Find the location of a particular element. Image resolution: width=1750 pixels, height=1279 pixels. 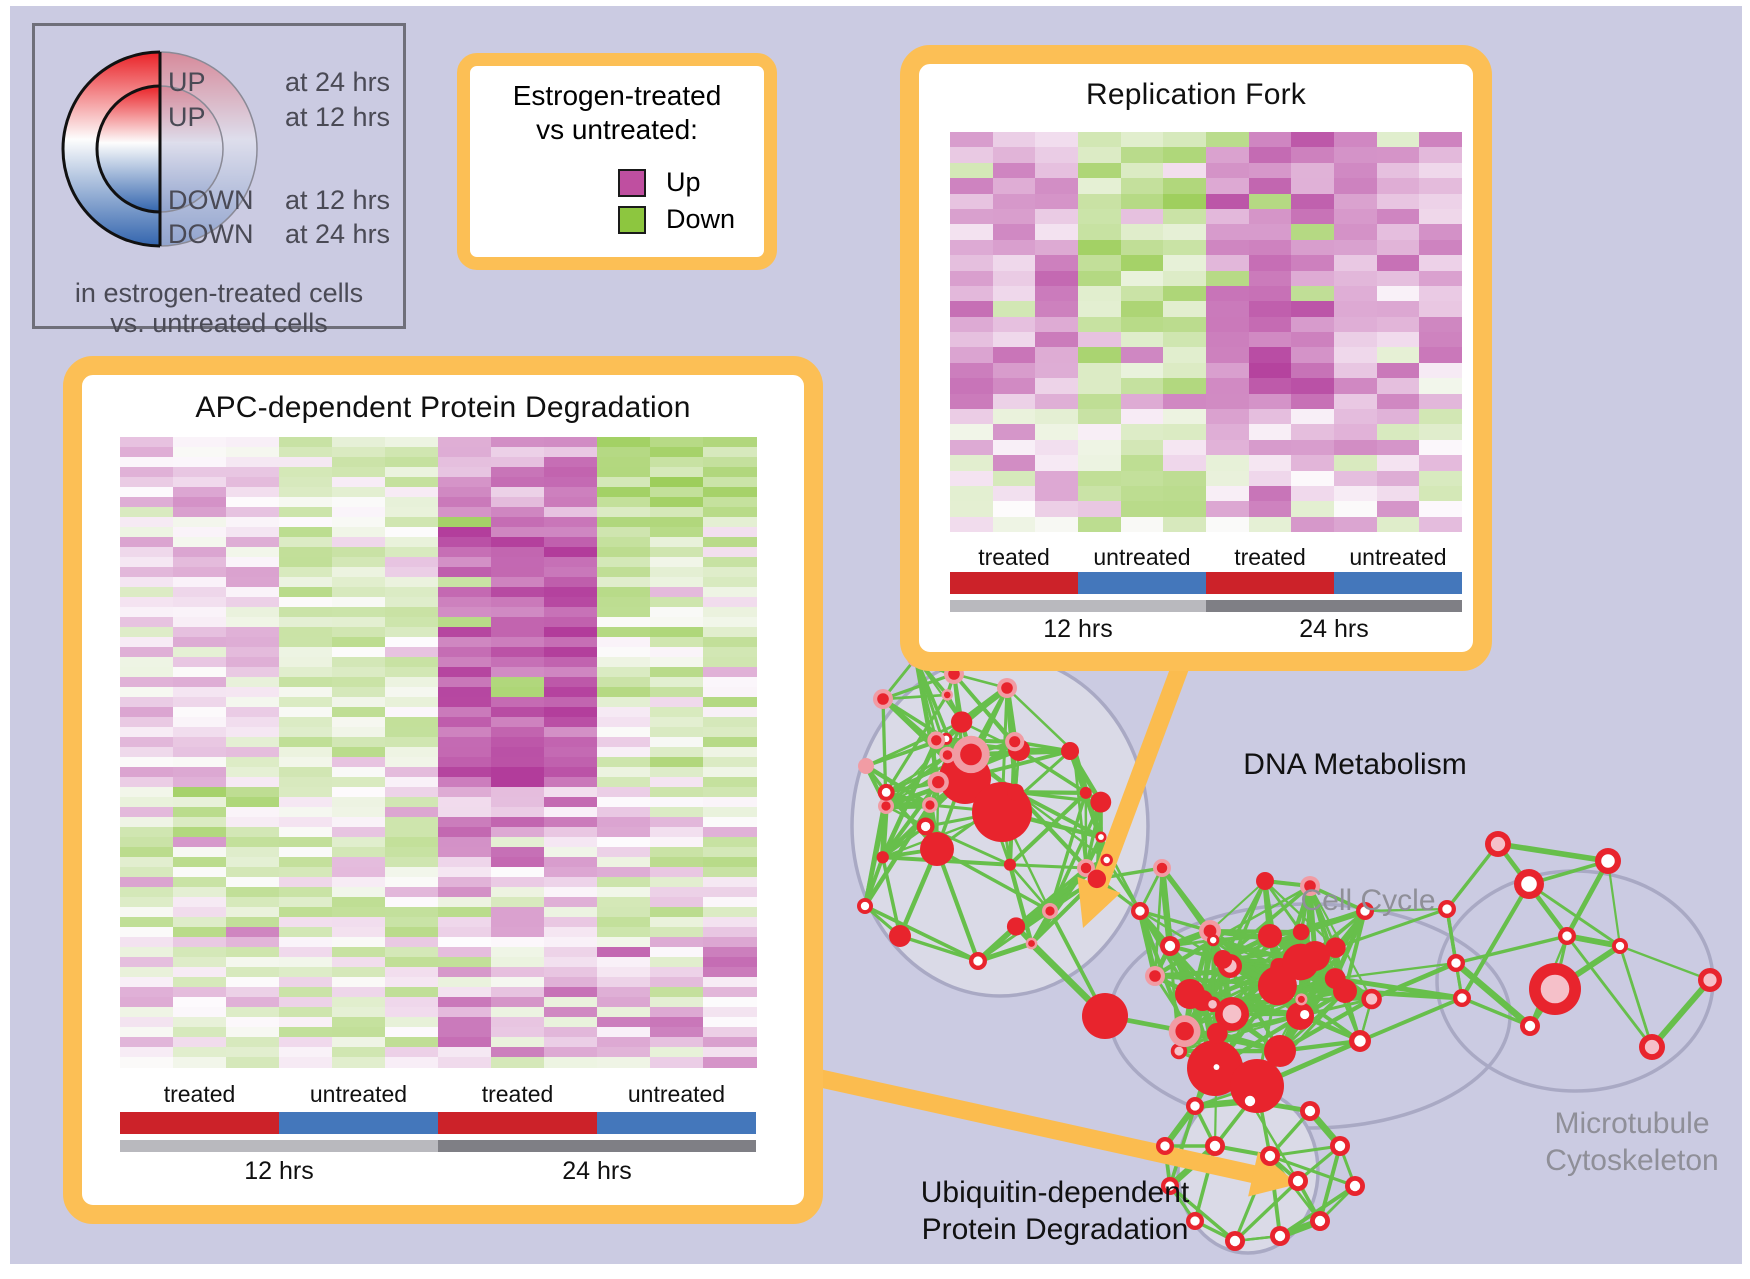

rf-12hrs-label: 12 hrs is located at coordinates (1078, 629).